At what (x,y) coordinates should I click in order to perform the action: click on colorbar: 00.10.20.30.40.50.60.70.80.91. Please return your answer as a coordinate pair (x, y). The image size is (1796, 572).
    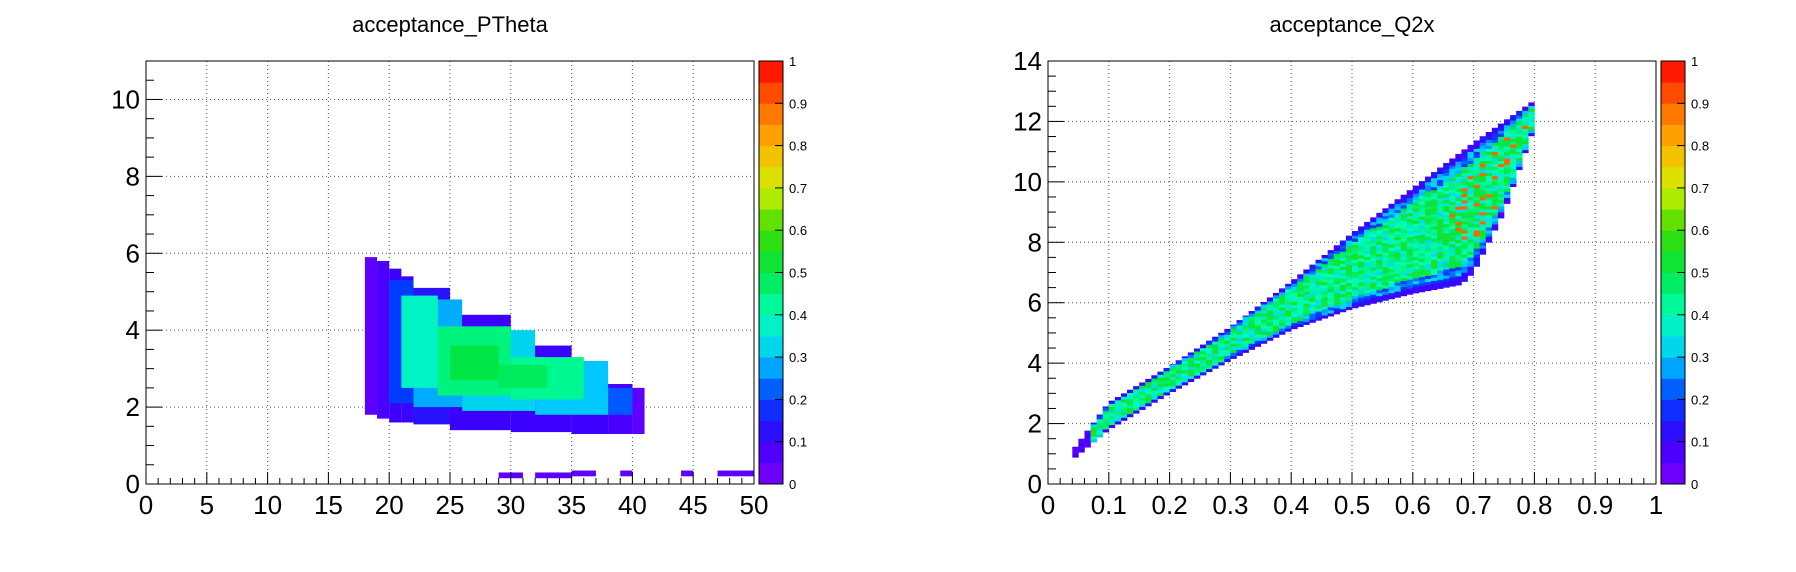
    Looking at the image, I should click on (1684, 273).